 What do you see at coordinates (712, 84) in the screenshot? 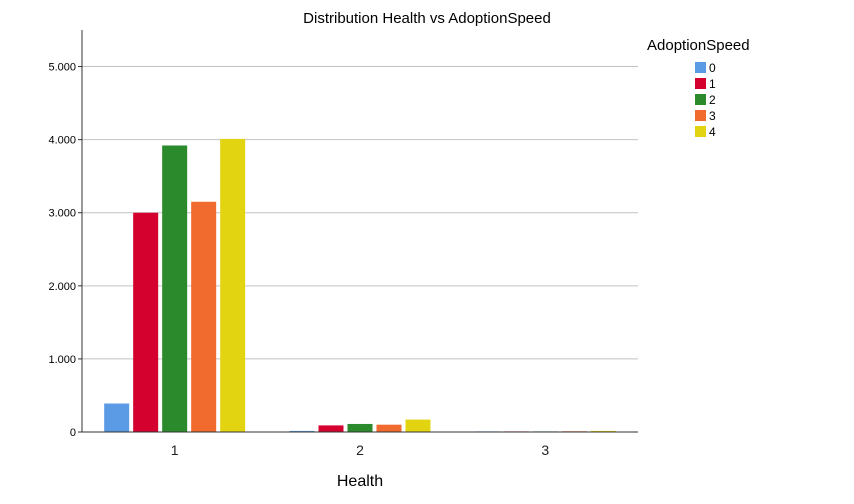
I see `legend-label-1: 1` at bounding box center [712, 84].